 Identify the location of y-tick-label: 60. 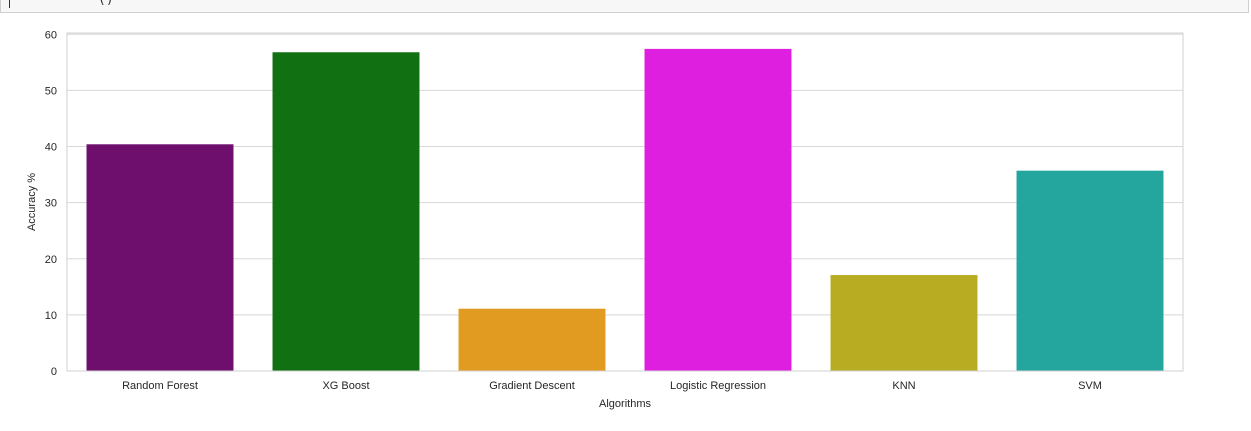
(51, 35).